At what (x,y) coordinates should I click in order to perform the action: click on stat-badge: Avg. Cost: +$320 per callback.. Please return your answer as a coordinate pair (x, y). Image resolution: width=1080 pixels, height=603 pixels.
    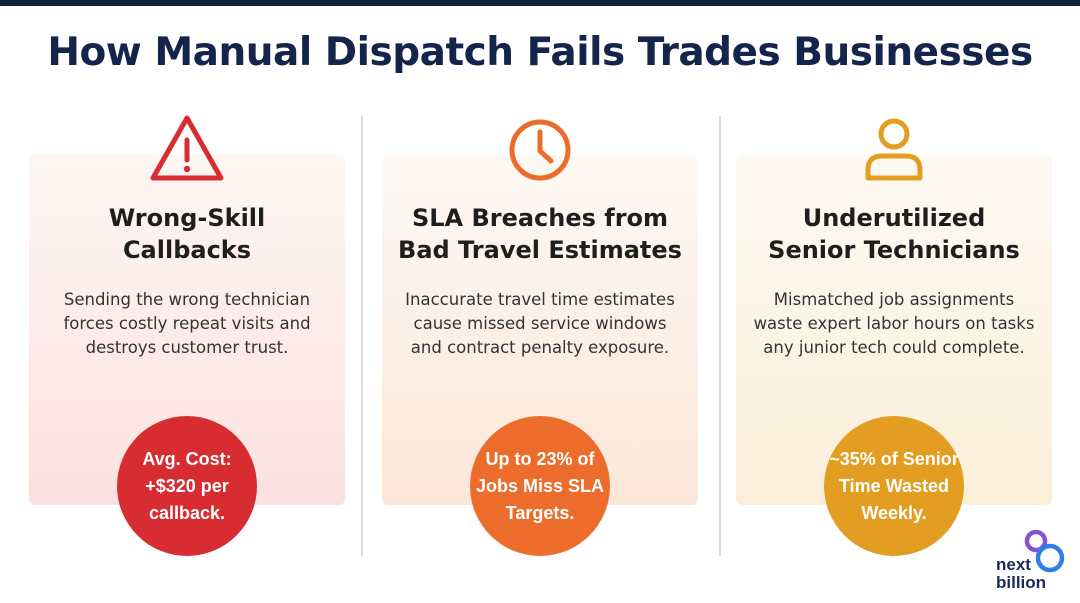
    Looking at the image, I should click on (187, 486).